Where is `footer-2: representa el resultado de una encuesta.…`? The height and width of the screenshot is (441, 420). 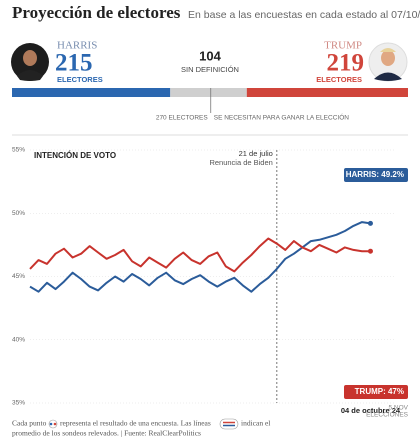 footer-2: representa el resultado de una encuesta.… is located at coordinates (135, 423).